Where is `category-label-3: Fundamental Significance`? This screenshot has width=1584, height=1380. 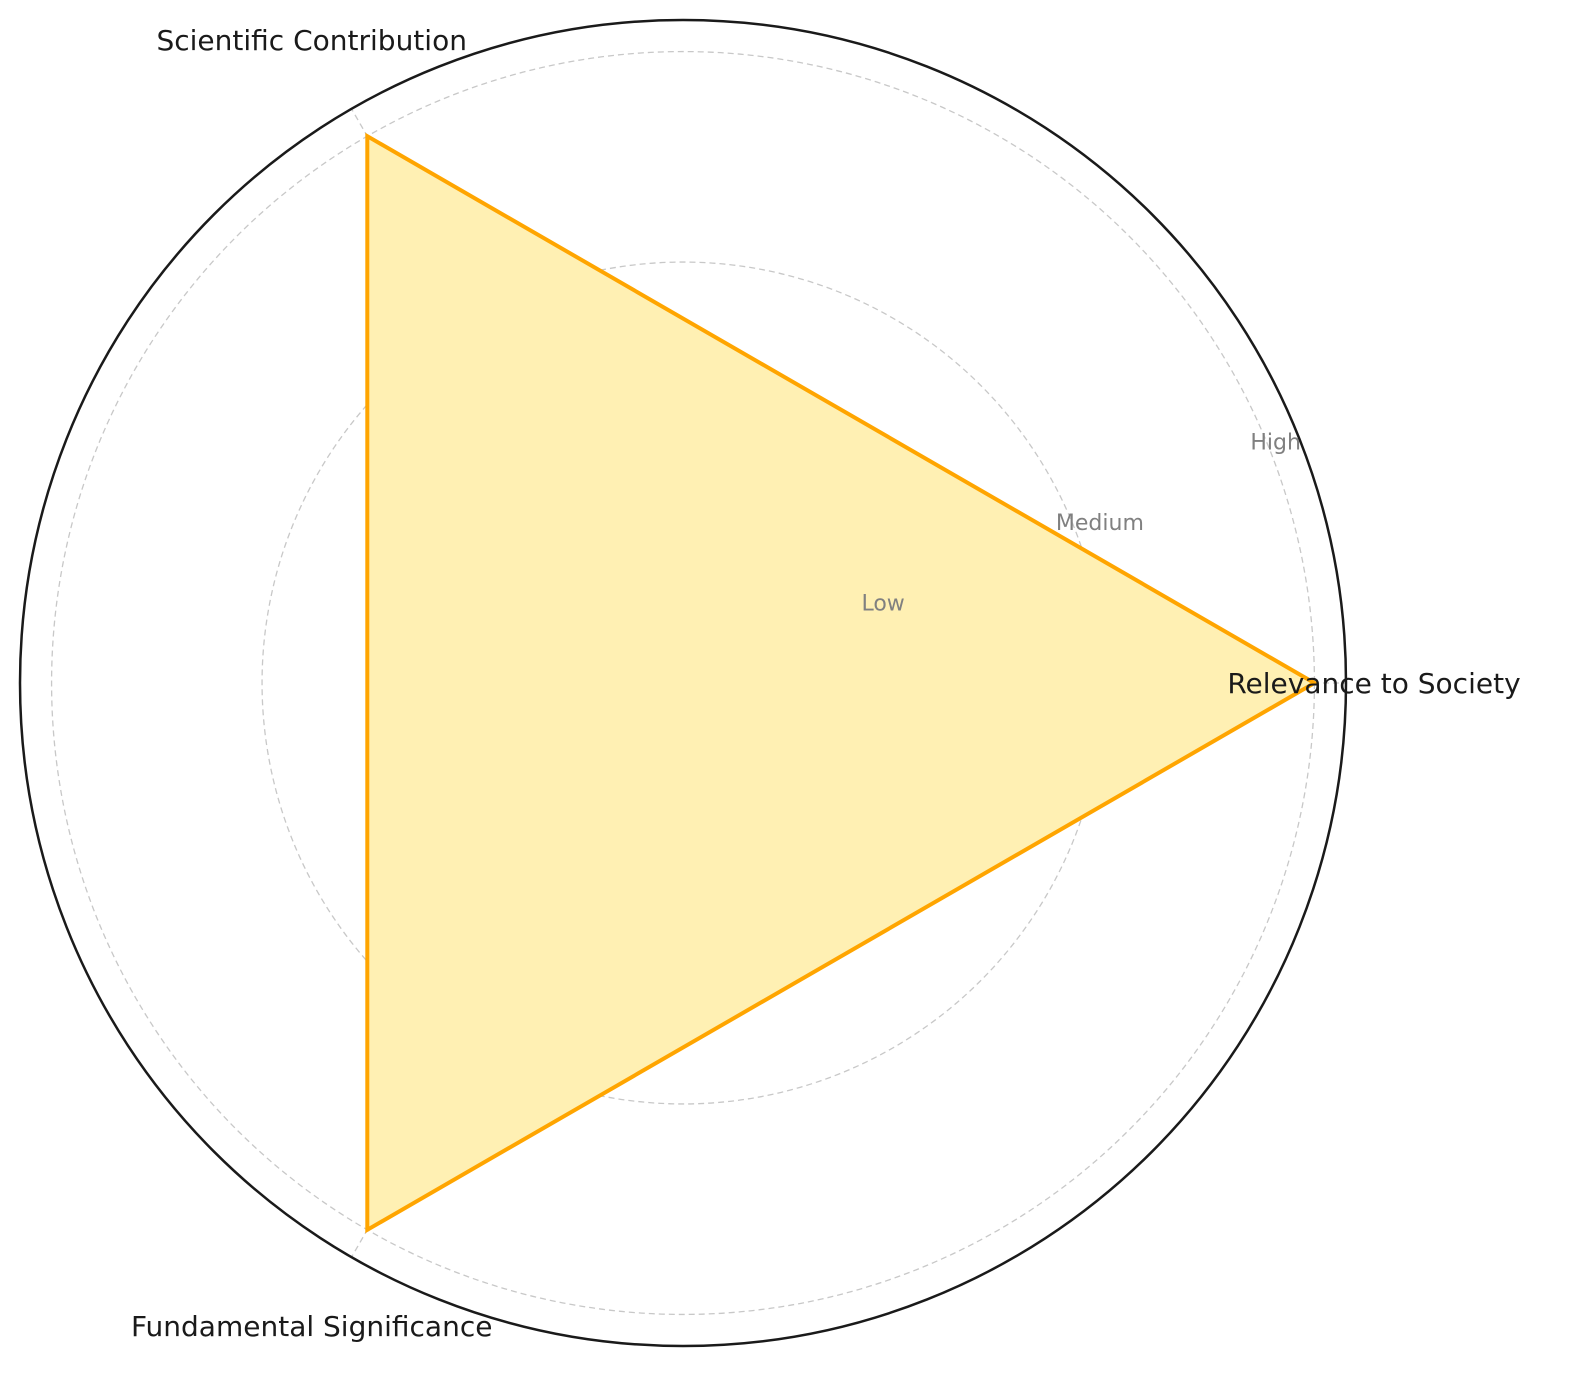
category-label-3: Fundamental Significance is located at coordinates (311, 1326).